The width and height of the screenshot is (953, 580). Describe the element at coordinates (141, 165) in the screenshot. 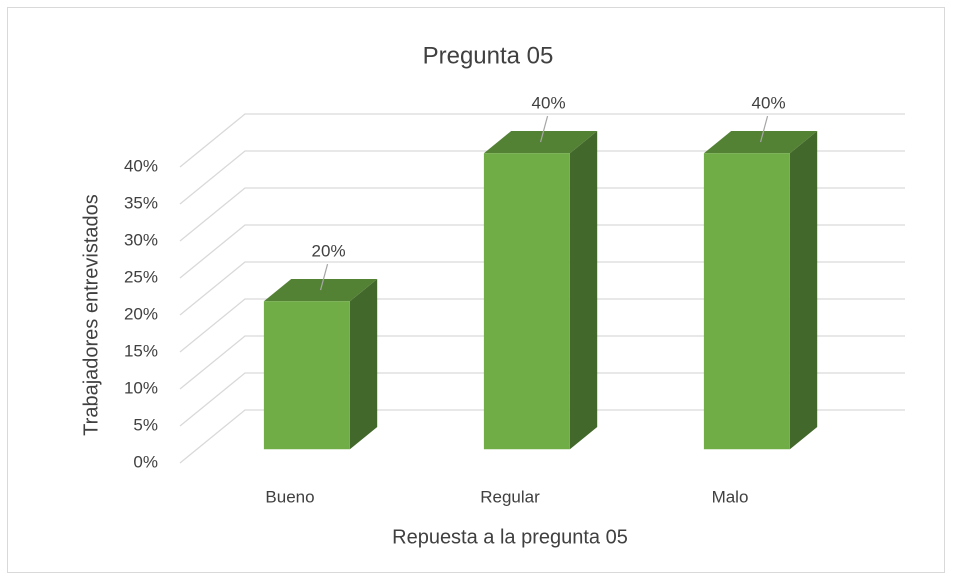

I see `y-tick-label: 40%` at that location.